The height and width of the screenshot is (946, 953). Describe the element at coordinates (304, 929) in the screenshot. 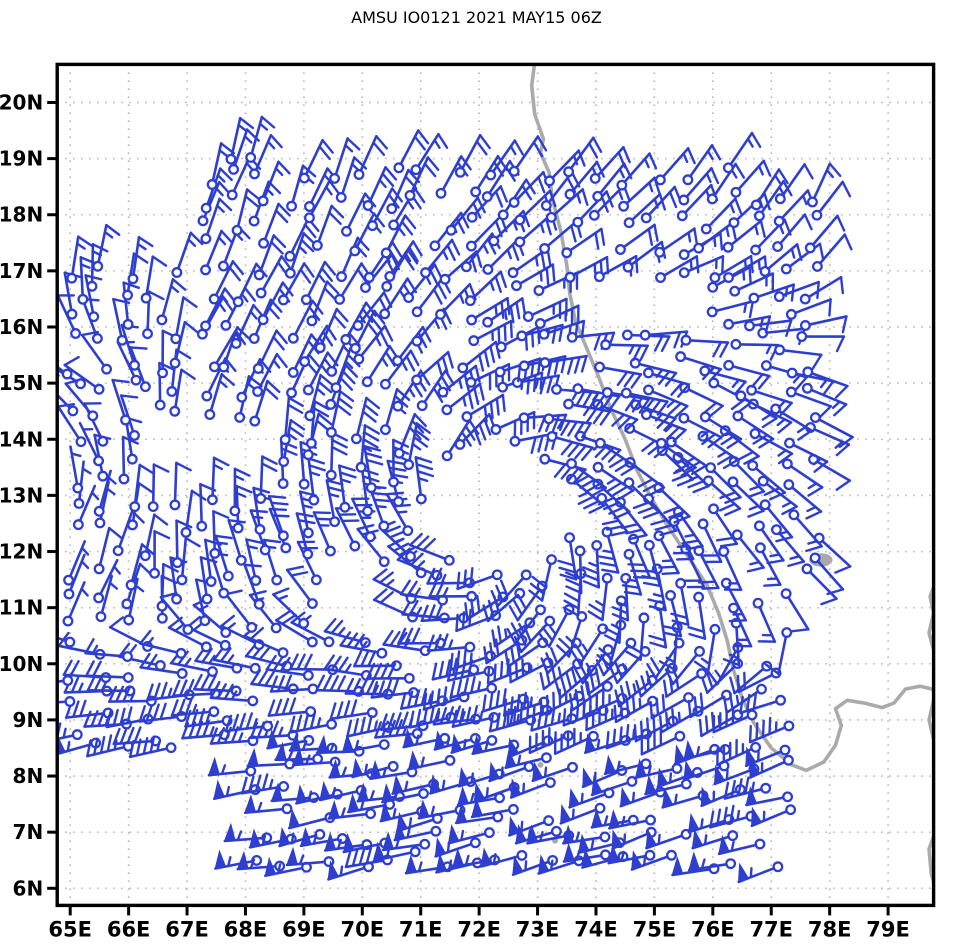

I see `x-tick-label: 69E` at that location.